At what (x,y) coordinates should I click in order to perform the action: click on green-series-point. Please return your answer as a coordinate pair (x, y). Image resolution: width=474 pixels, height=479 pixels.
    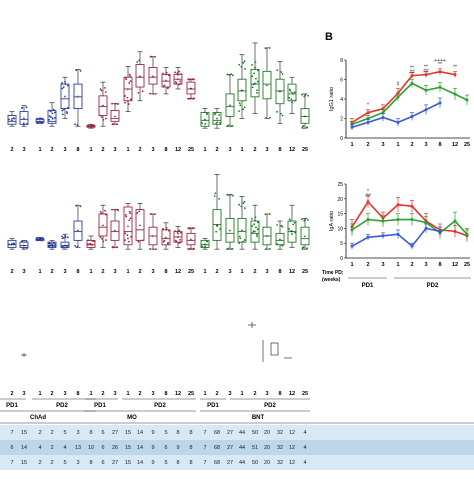
    Looking at the image, I should click on (467, 234).